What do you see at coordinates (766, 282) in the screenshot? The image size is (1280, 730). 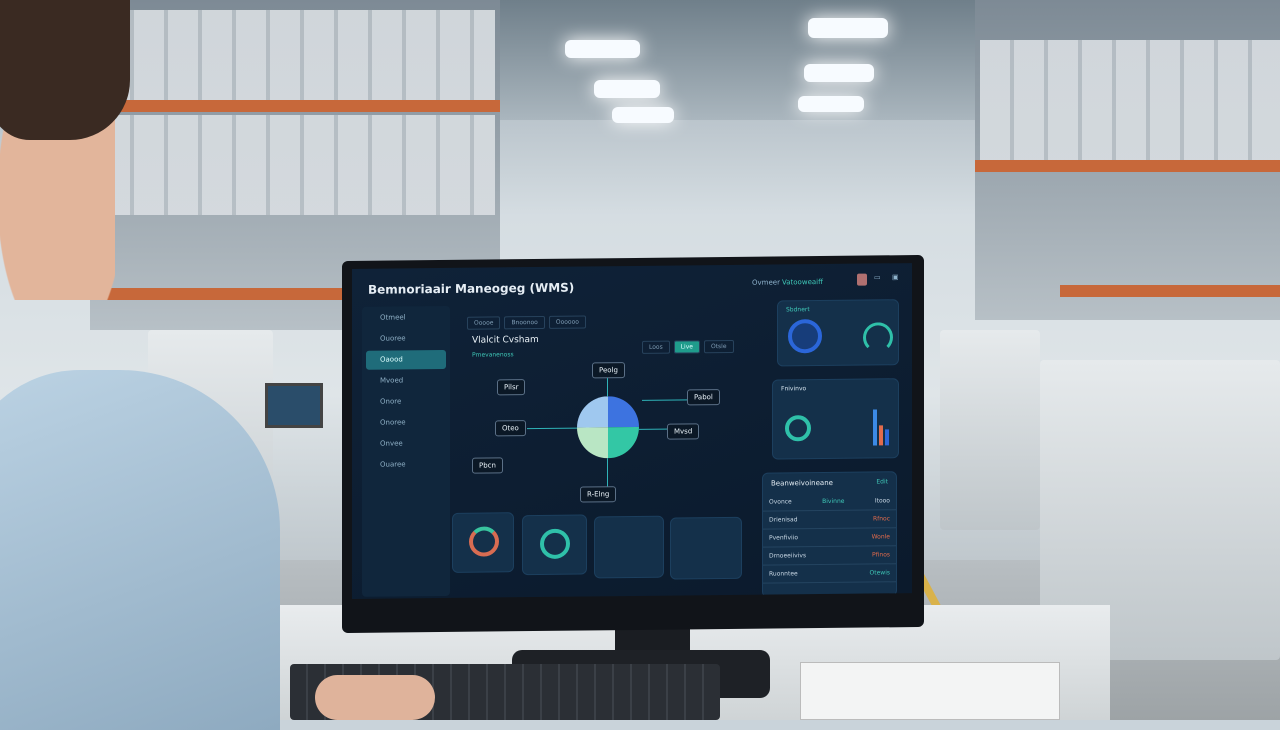 I see `header-user: Ovmeer` at bounding box center [766, 282].